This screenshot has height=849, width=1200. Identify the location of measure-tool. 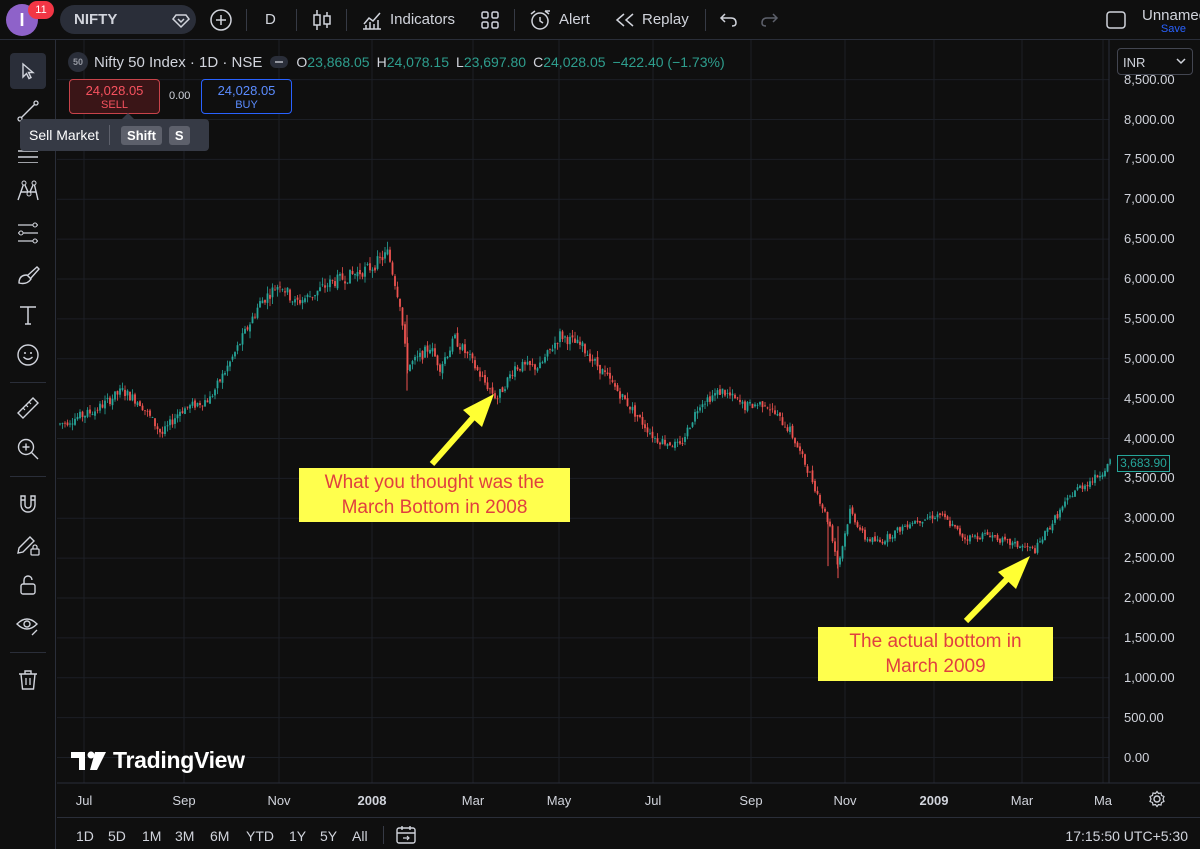
(28, 408).